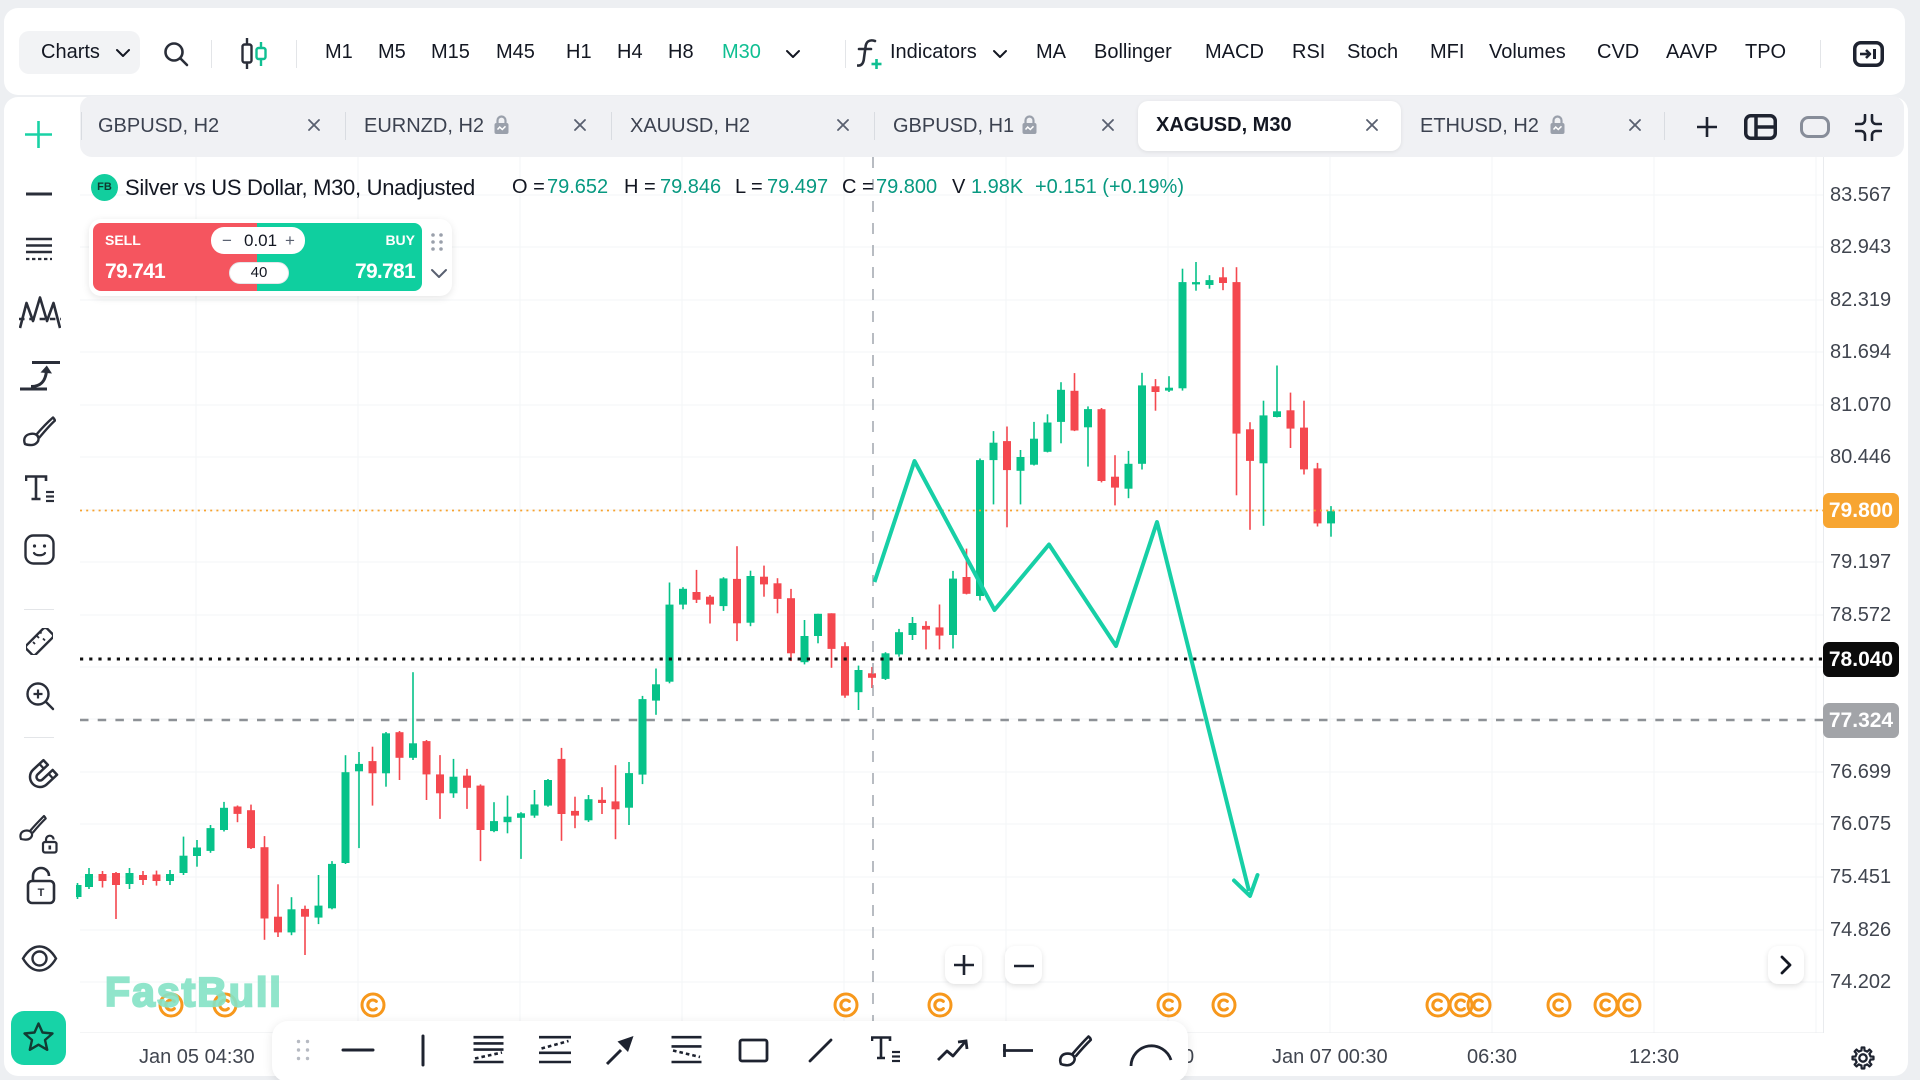  What do you see at coordinates (194, 992) in the screenshot?
I see `svg-text: FastBull` at bounding box center [194, 992].